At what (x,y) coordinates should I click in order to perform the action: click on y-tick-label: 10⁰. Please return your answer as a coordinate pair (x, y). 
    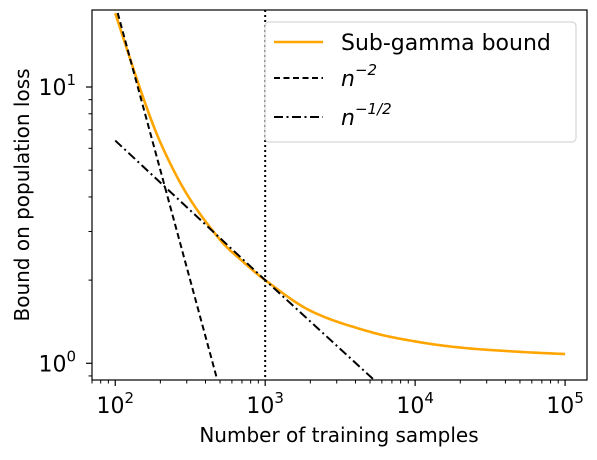
    Looking at the image, I should click on (57, 362).